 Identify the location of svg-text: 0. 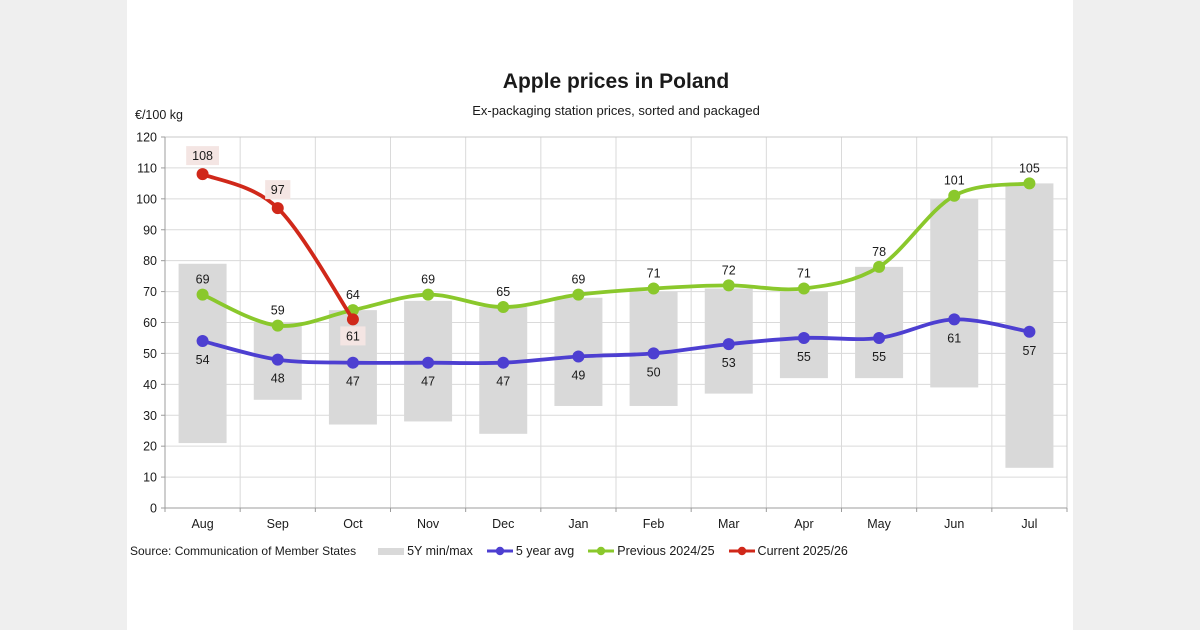
(153, 509).